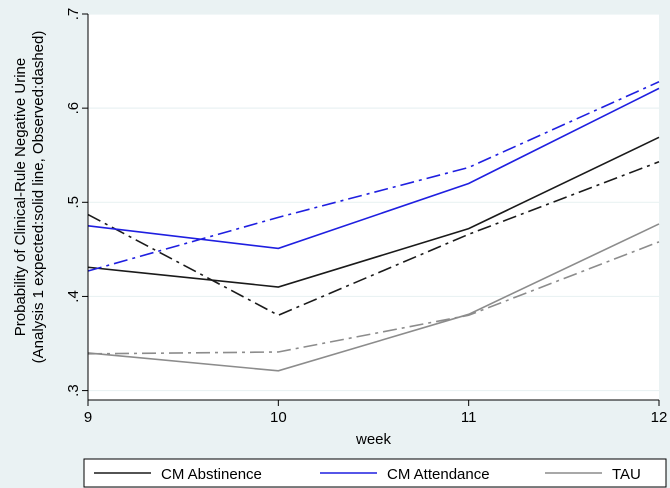  What do you see at coordinates (373, 439) in the screenshot?
I see `x-axis-title: week` at bounding box center [373, 439].